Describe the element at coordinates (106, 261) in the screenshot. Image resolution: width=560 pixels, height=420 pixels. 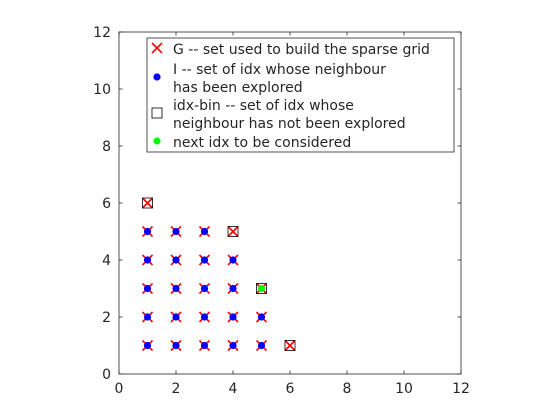
I see `y-tick-label: 4` at that location.